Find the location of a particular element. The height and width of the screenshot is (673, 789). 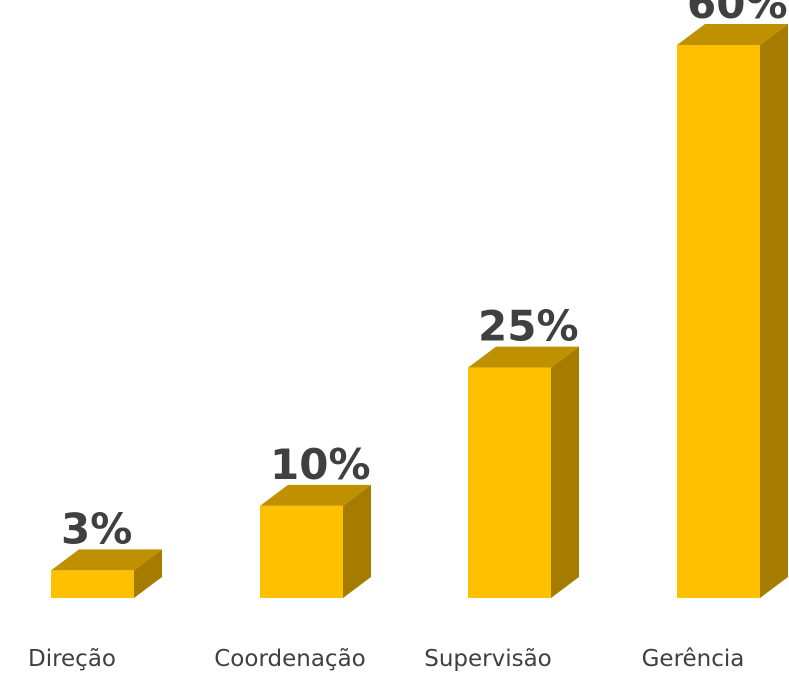

value-label: 25% is located at coordinates (528, 326).